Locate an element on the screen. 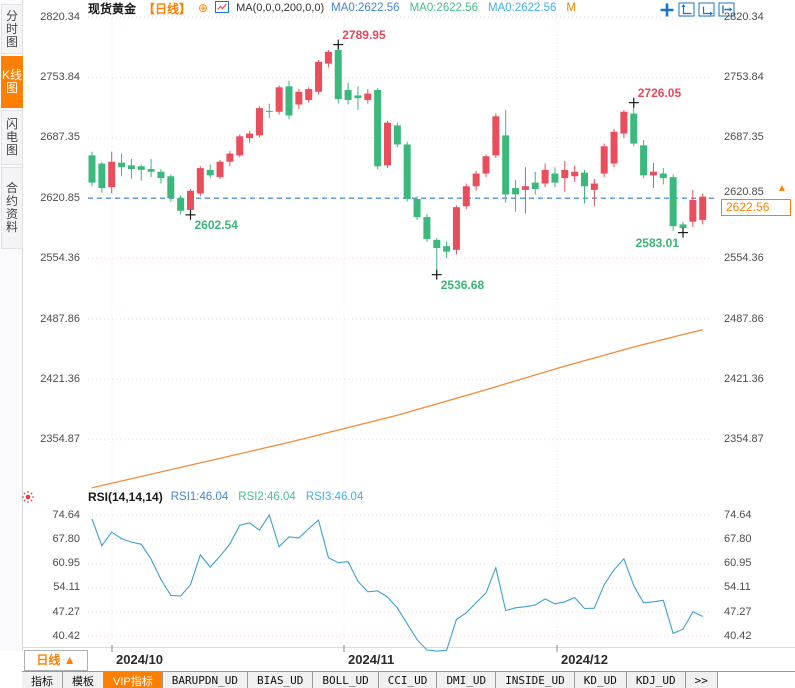  rsi-tick-right: 74.64 is located at coordinates (738, 514).